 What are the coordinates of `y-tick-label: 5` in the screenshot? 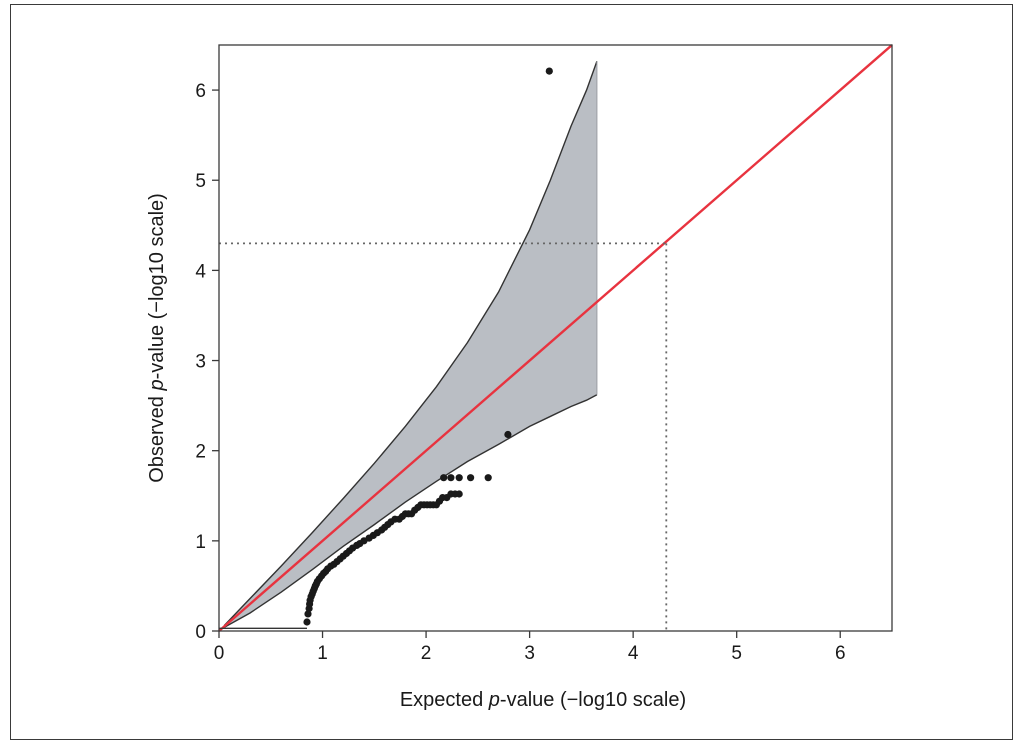 It's located at (200, 181).